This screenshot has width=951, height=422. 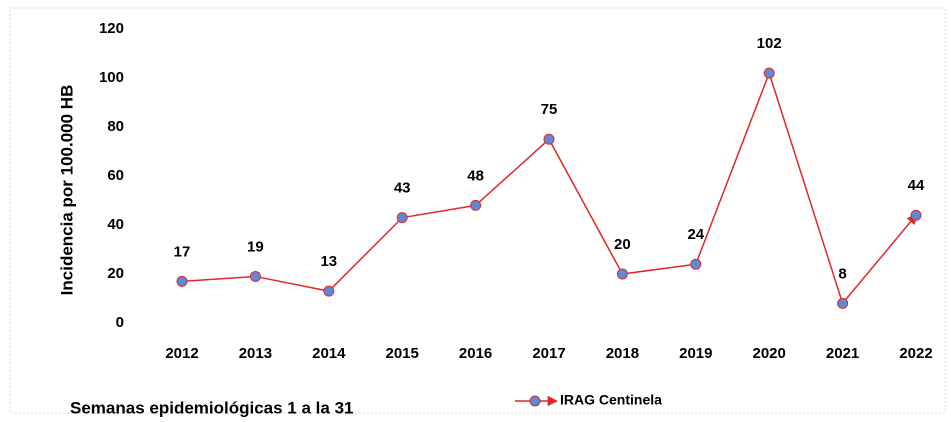 I want to click on x-tick-label: 2013, so click(x=255, y=353).